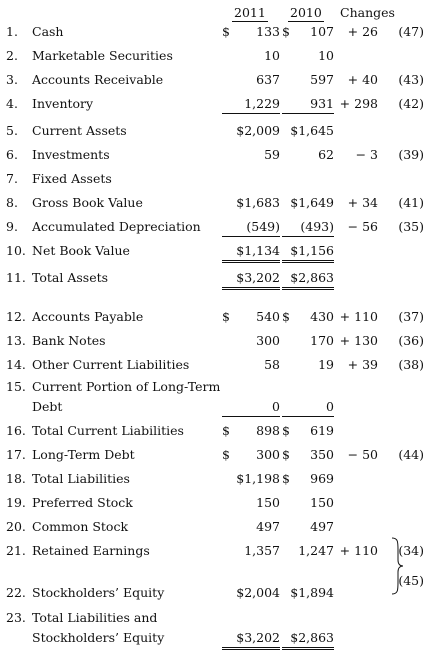 Image resolution: width=430 pixels, height=650 pixels. I want to click on value-2011: $133, so click(251, 31).